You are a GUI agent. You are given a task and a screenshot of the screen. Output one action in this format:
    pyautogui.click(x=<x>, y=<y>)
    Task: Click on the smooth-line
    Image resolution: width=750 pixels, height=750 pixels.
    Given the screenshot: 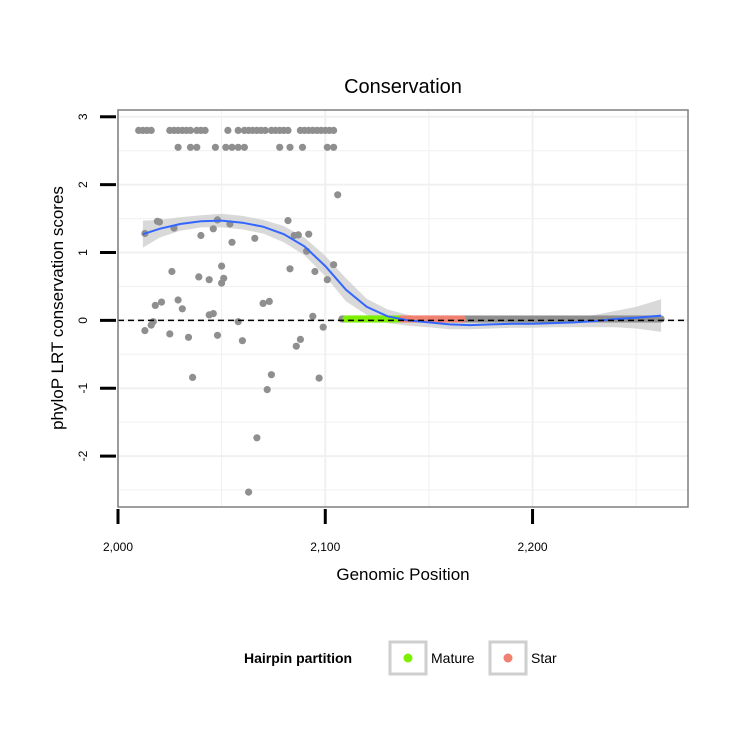 What is the action you would take?
    pyautogui.click(x=402, y=273)
    